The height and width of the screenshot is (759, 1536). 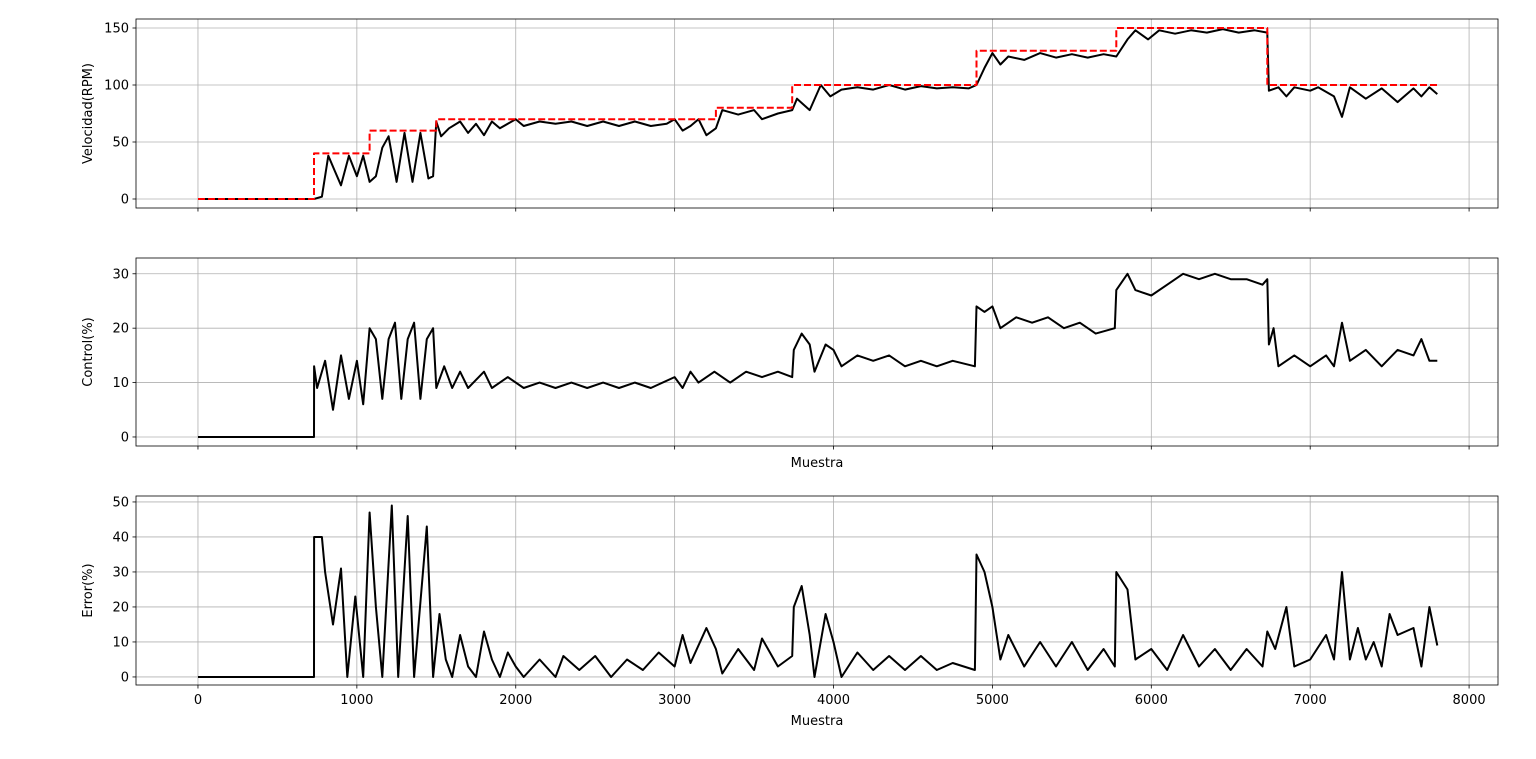 I want to click on y-tick-label: 40, so click(x=120, y=537).